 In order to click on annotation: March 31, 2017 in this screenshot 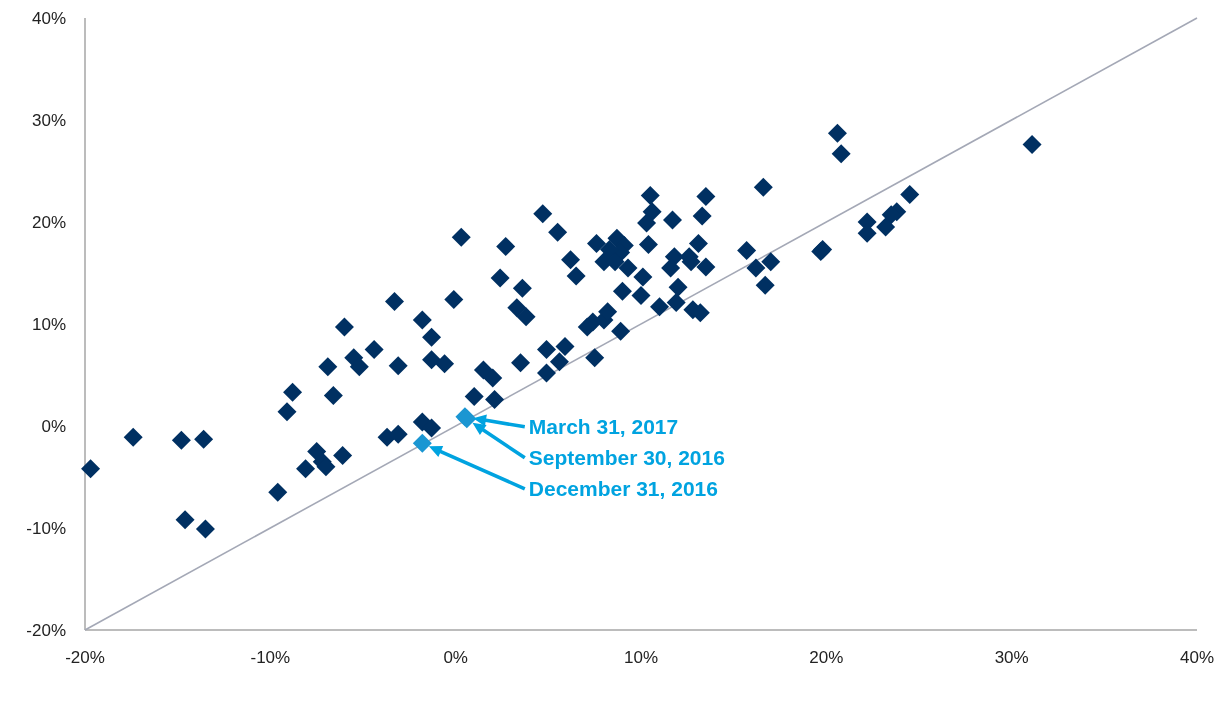, I will do `click(603, 426)`.